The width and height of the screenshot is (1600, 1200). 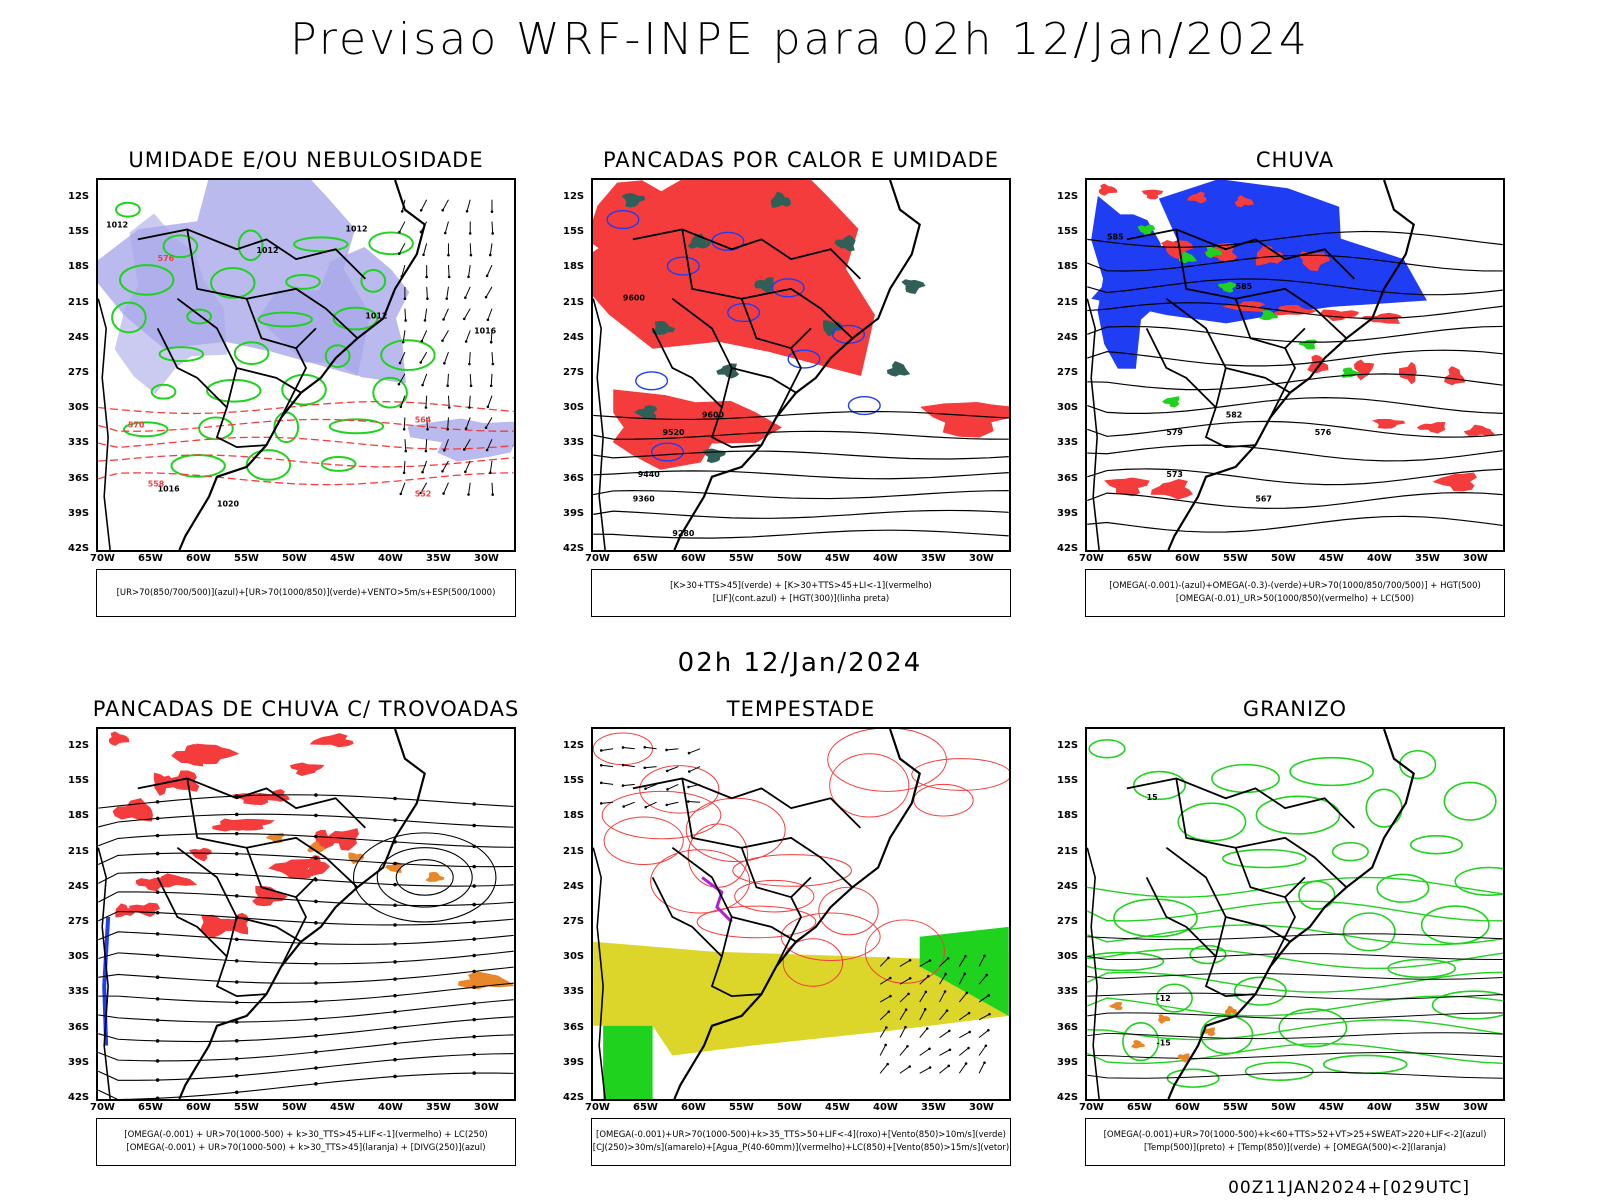 I want to click on panel-title: PANCADAS POR CALOR E UMIDADE, so click(x=801, y=160).